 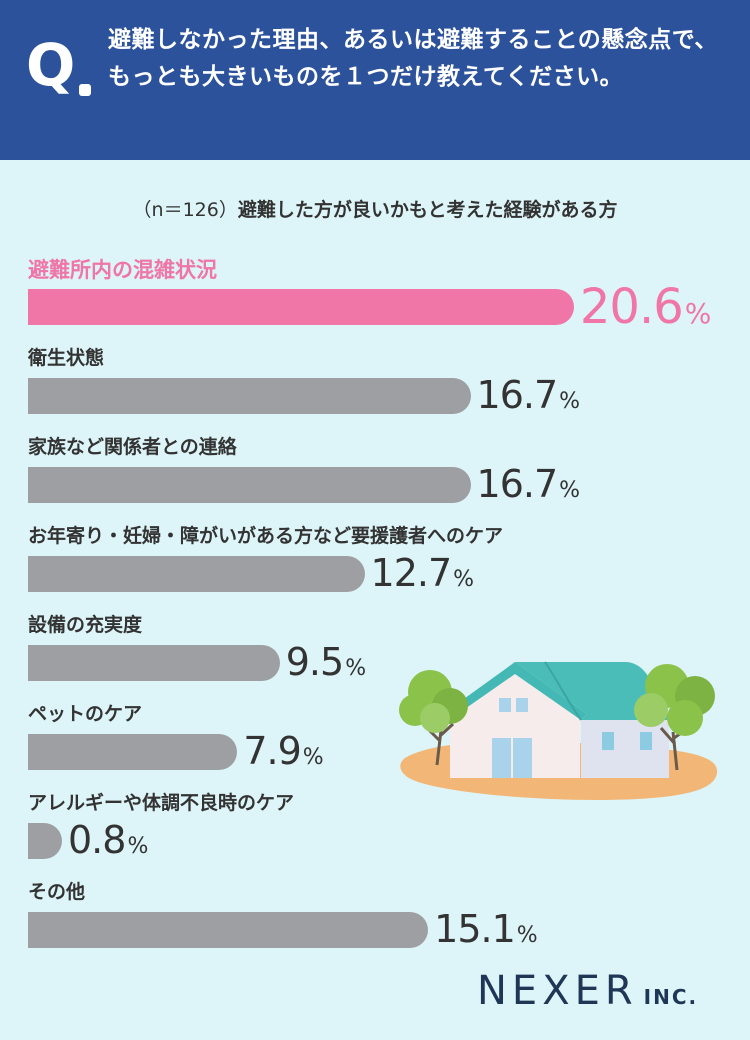 What do you see at coordinates (185, 210) in the screenshot?
I see `sample-size: （n＝126）` at bounding box center [185, 210].